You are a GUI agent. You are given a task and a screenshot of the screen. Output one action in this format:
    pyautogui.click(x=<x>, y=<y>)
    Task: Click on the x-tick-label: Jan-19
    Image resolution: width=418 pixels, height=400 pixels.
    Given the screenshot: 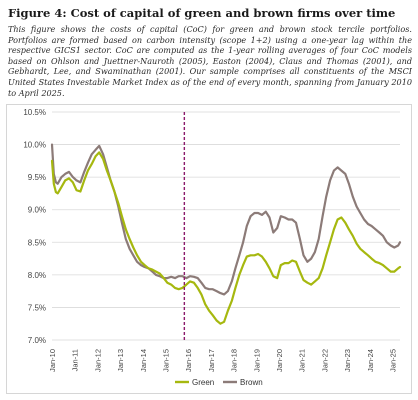 What is the action you would take?
    pyautogui.click(x=256, y=360)
    